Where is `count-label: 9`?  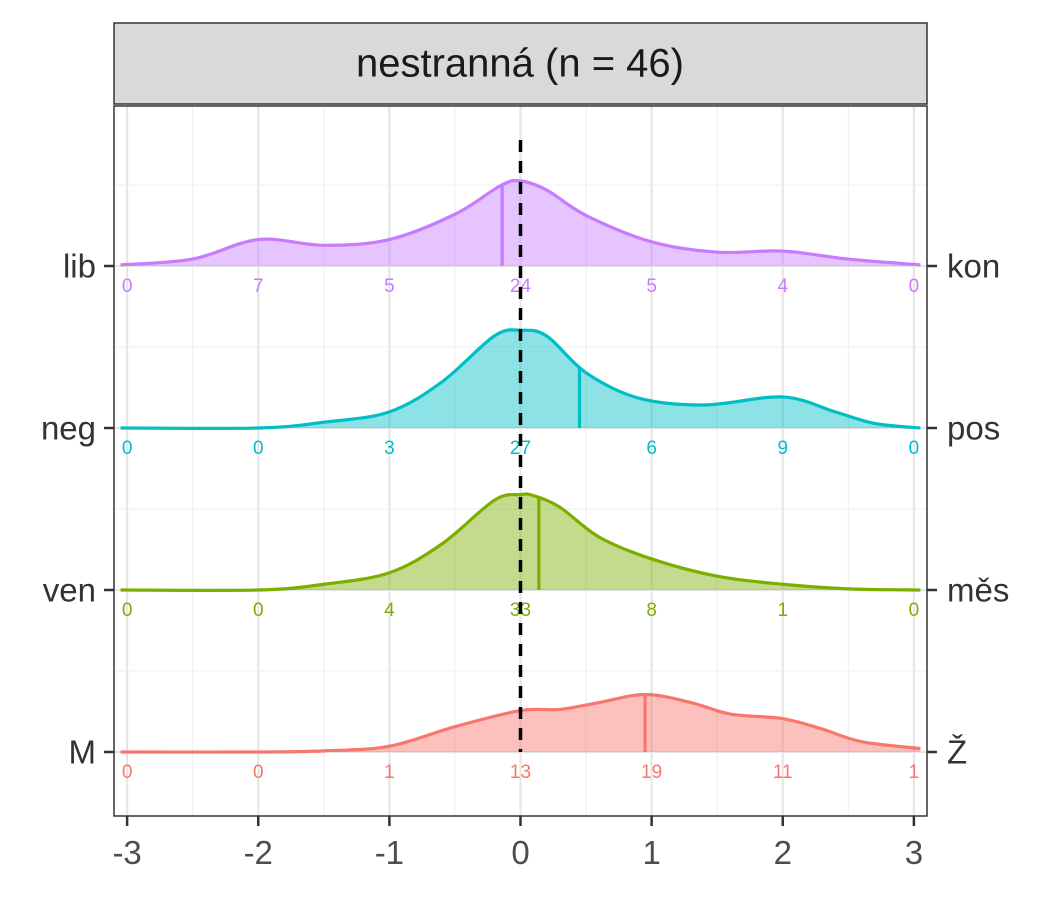 count-label: 9 is located at coordinates (782, 448).